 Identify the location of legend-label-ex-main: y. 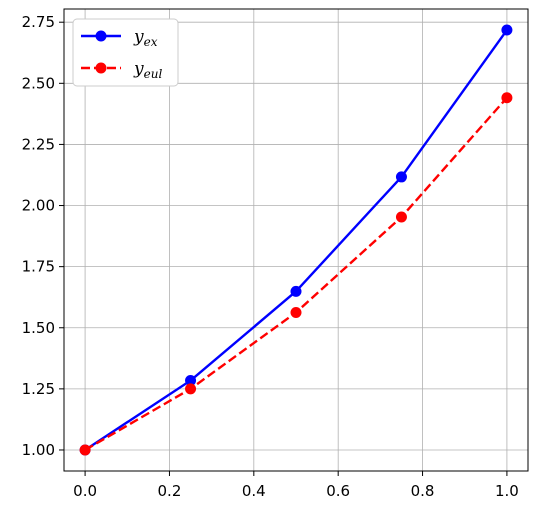
(138, 37).